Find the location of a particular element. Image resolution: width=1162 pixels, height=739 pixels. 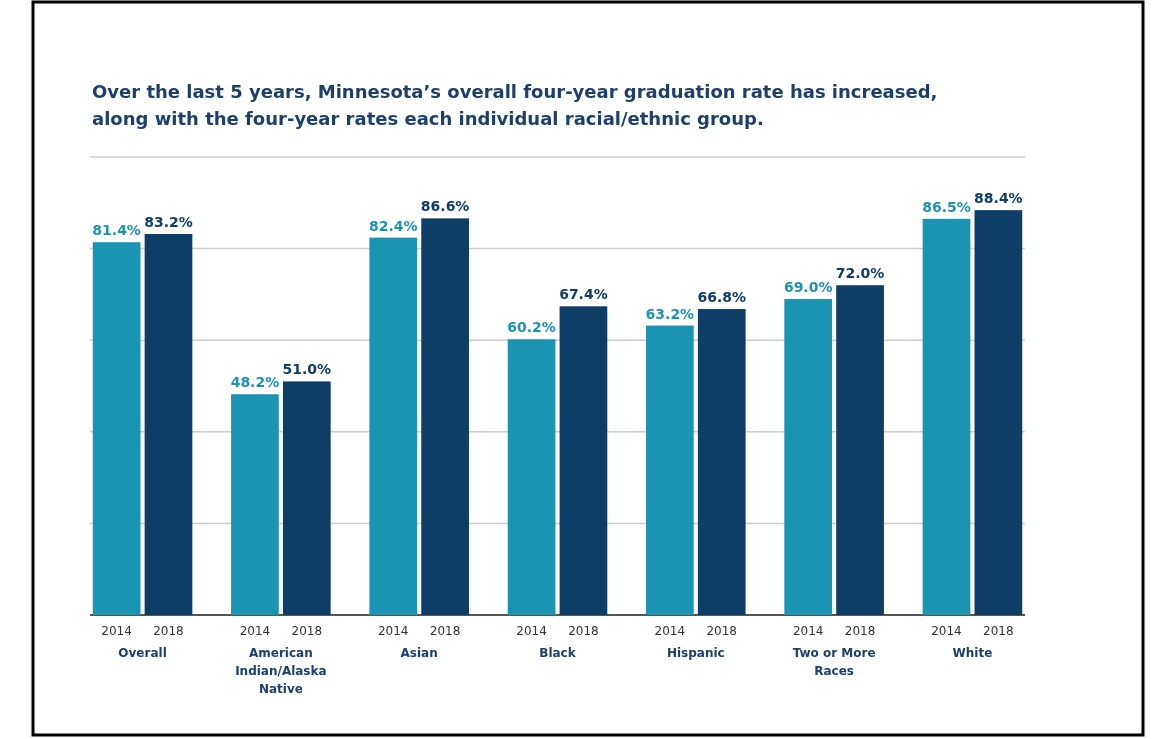

data-label: 86.5% is located at coordinates (946, 206).